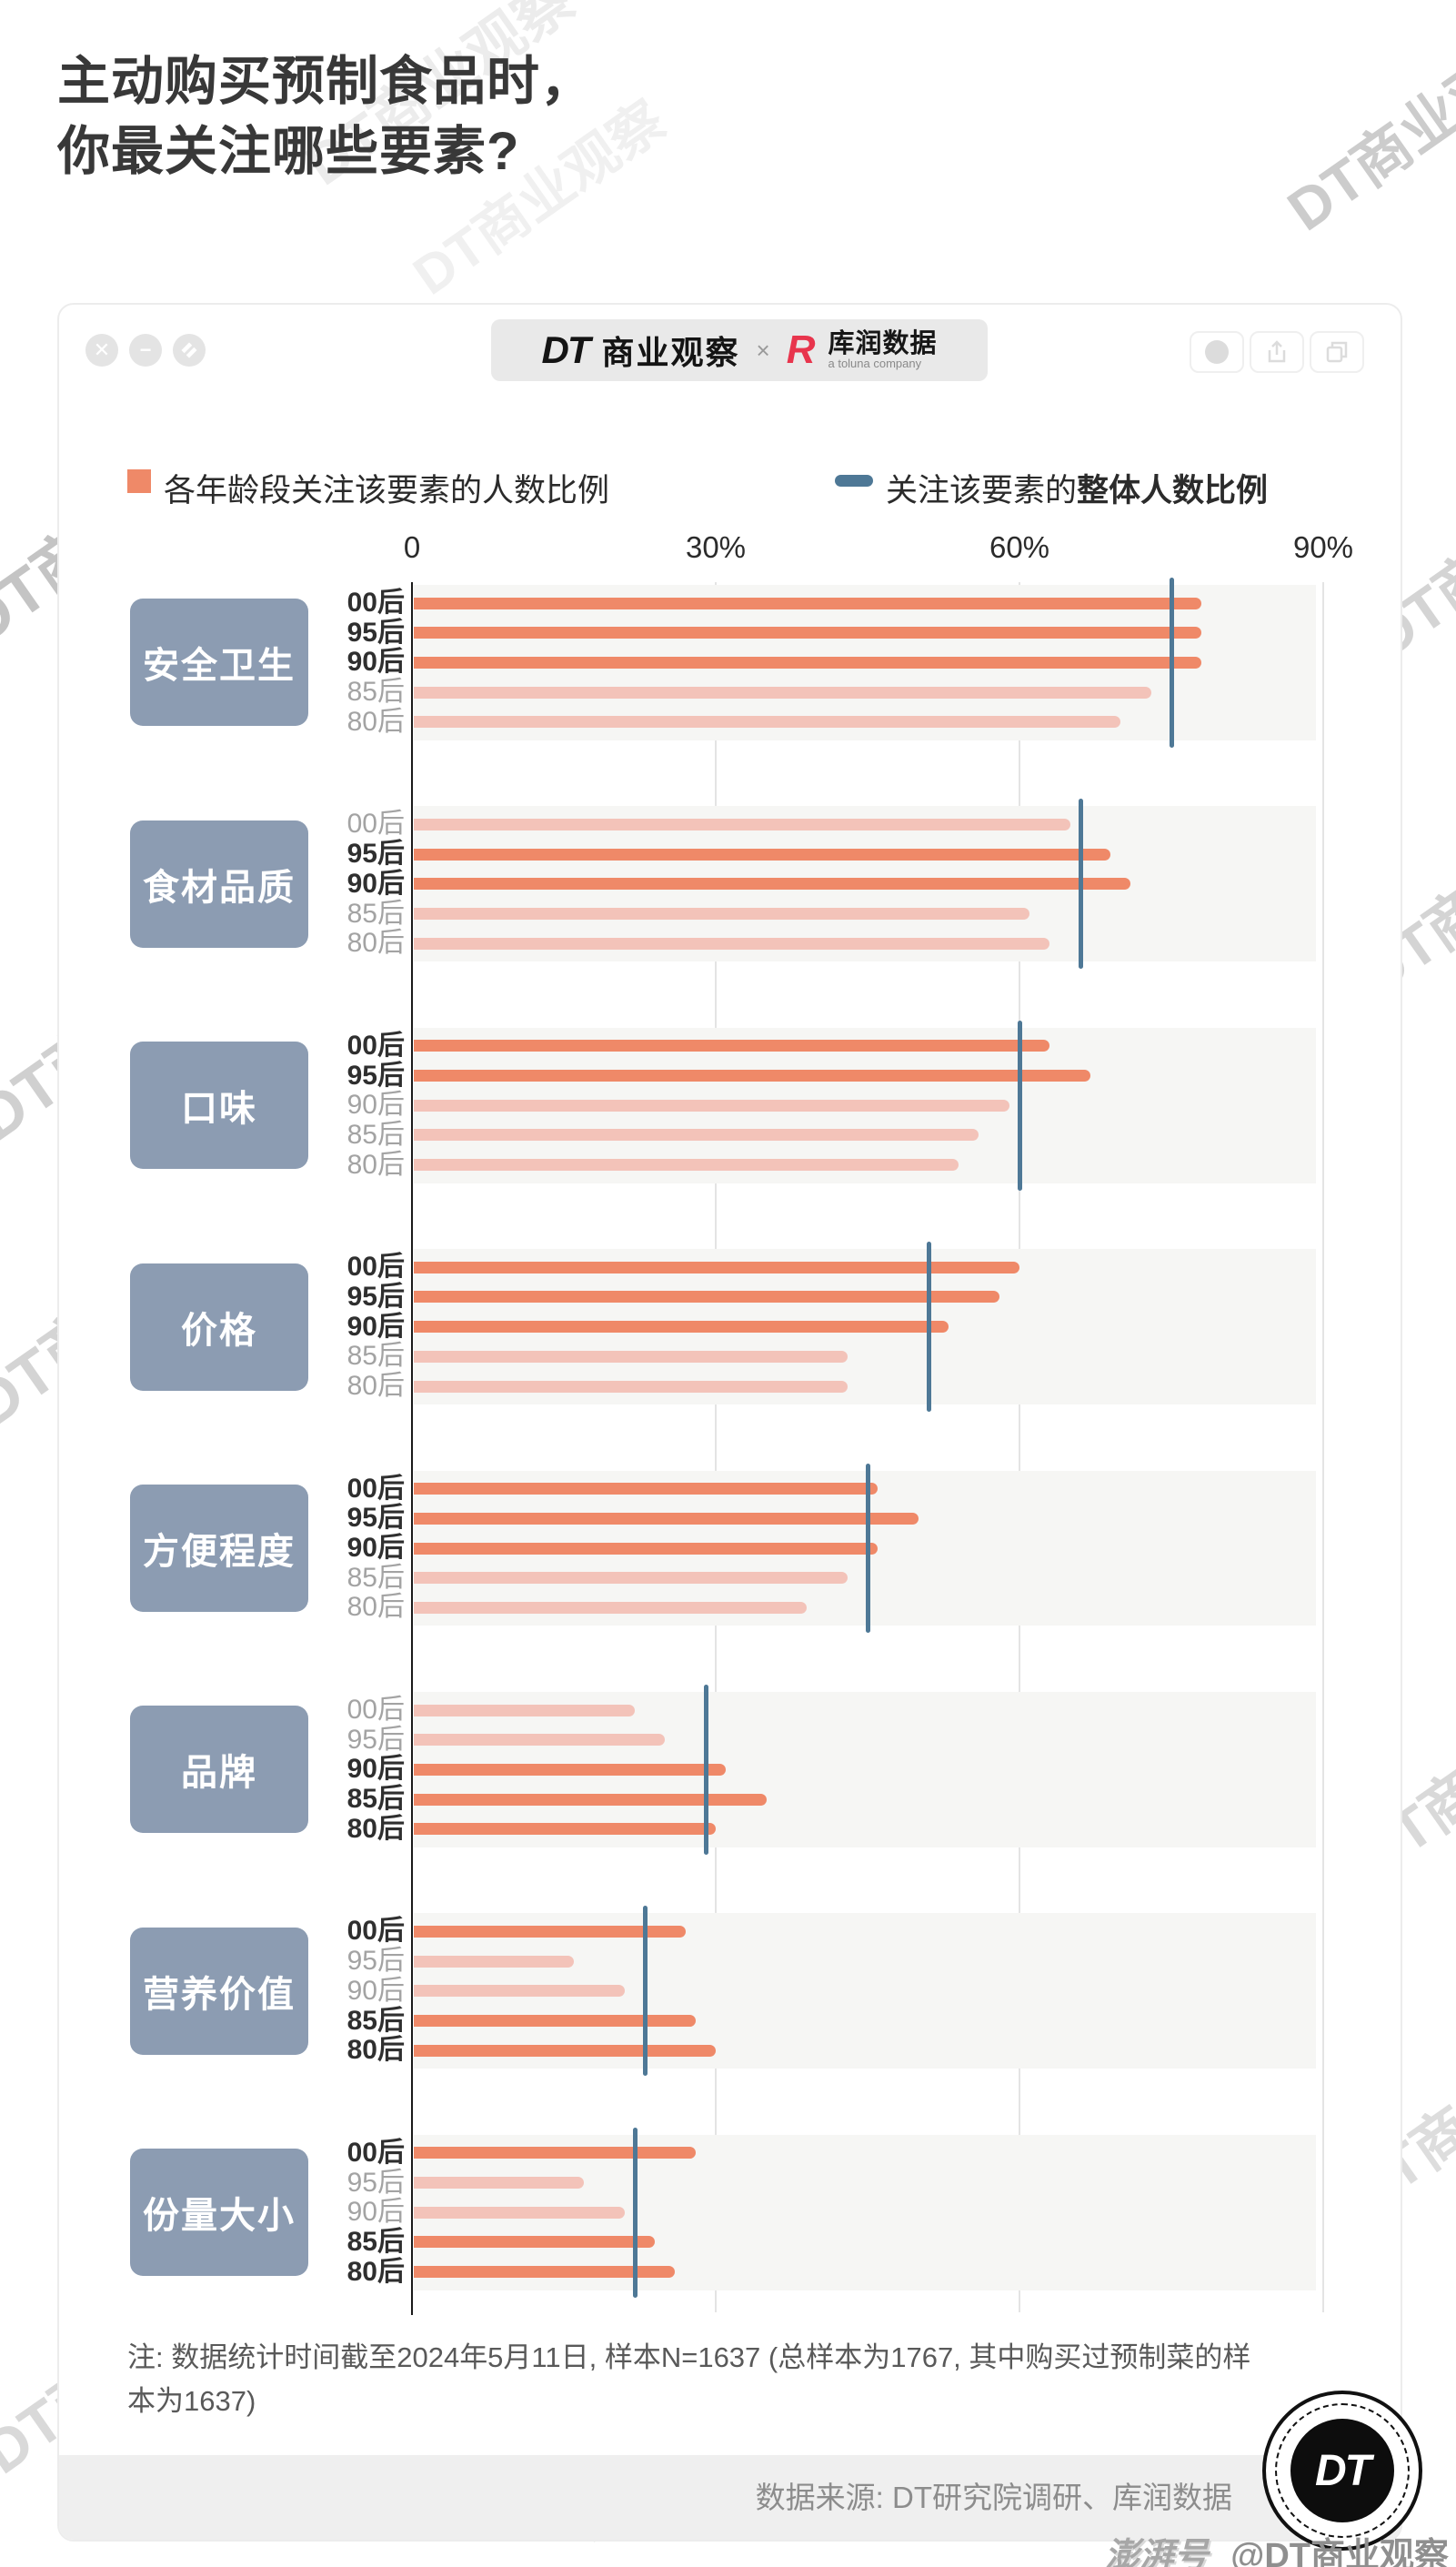 This screenshot has height=2567, width=1456. What do you see at coordinates (772, 884) in the screenshot?
I see `bar-食材品质-90后` at bounding box center [772, 884].